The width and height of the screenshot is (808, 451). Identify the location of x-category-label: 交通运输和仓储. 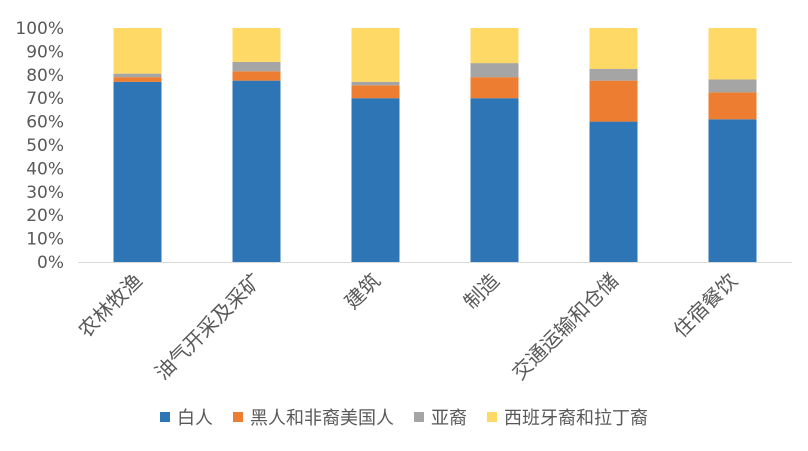
(565, 327).